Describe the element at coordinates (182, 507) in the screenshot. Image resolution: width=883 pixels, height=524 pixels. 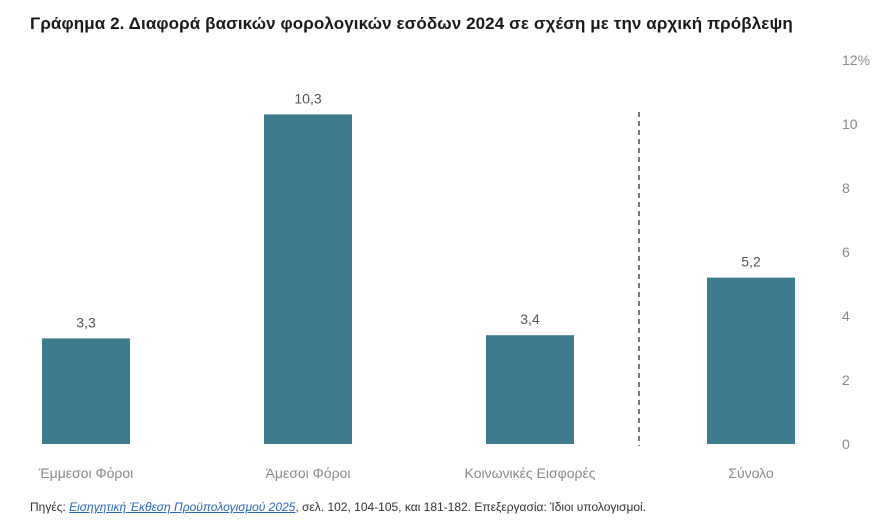
I see `source-link: Εισηγητική Έκθεση Προϋπολογισμού 2025` at that location.